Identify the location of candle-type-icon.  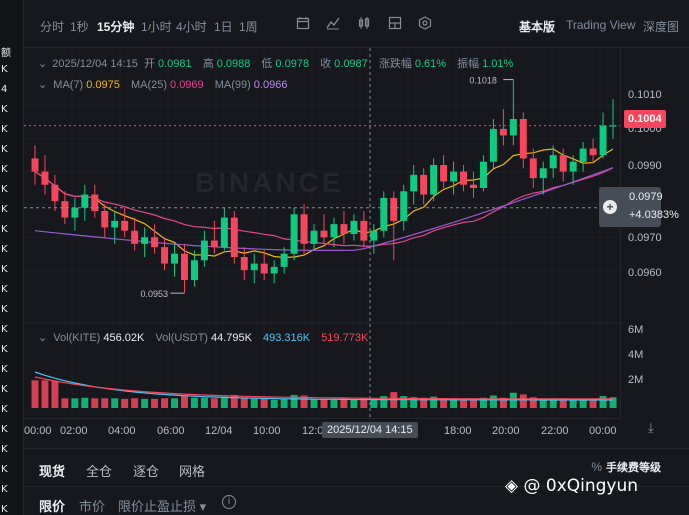
(364, 23).